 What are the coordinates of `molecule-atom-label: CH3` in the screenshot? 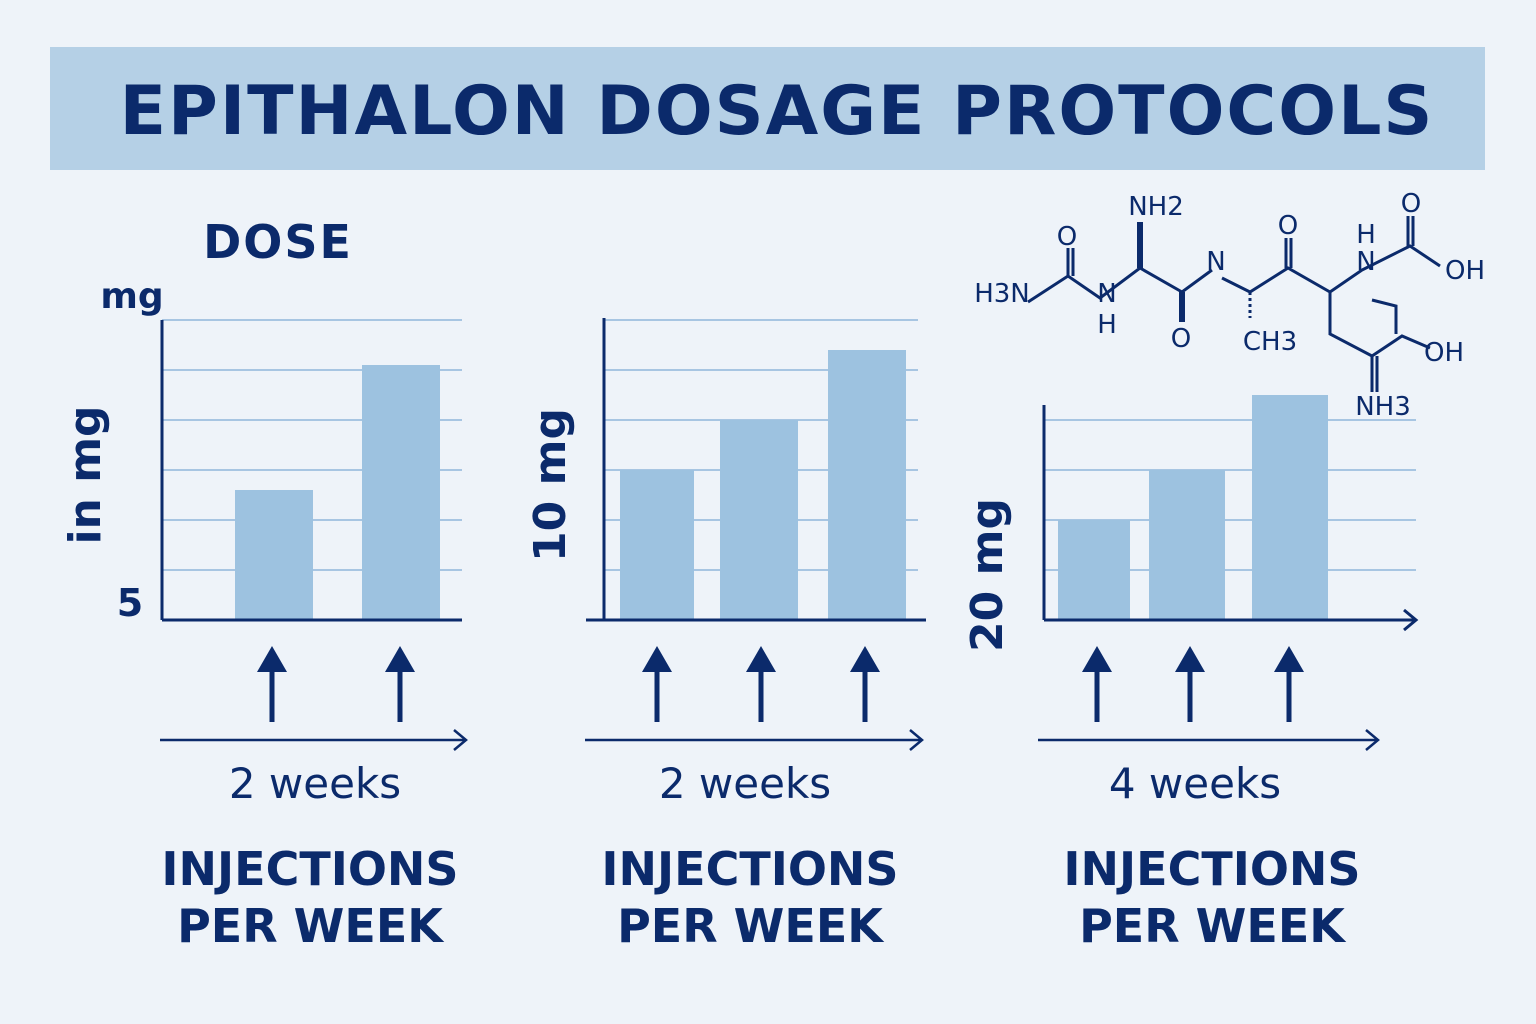 It's located at (1270, 342).